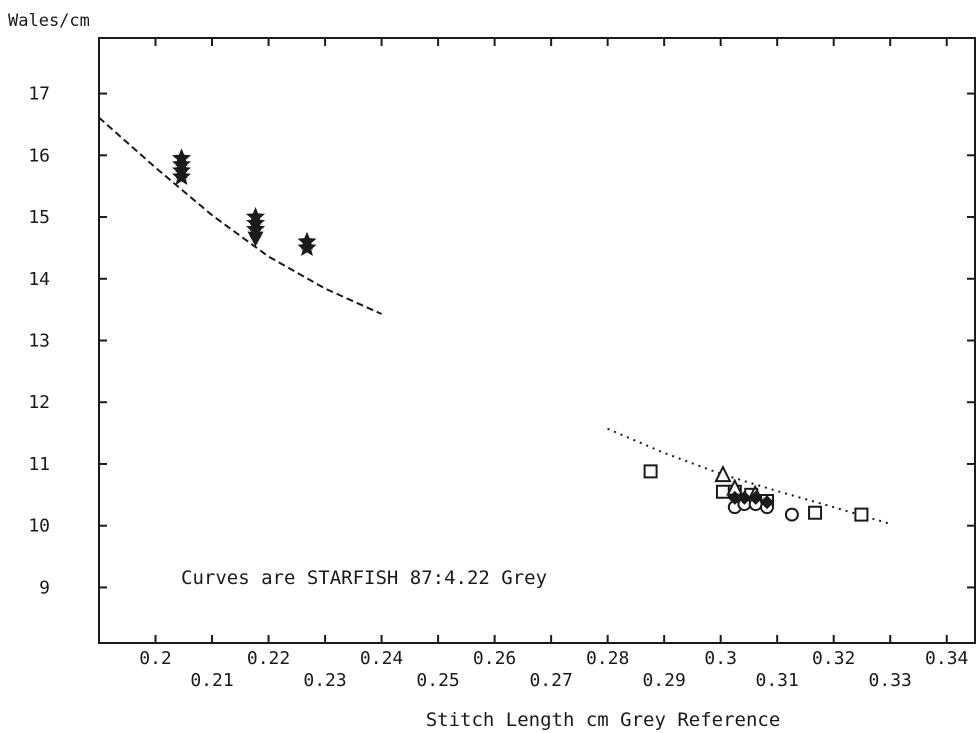 The width and height of the screenshot is (976, 733). I want to click on y-tick-label: 13, so click(39, 341).